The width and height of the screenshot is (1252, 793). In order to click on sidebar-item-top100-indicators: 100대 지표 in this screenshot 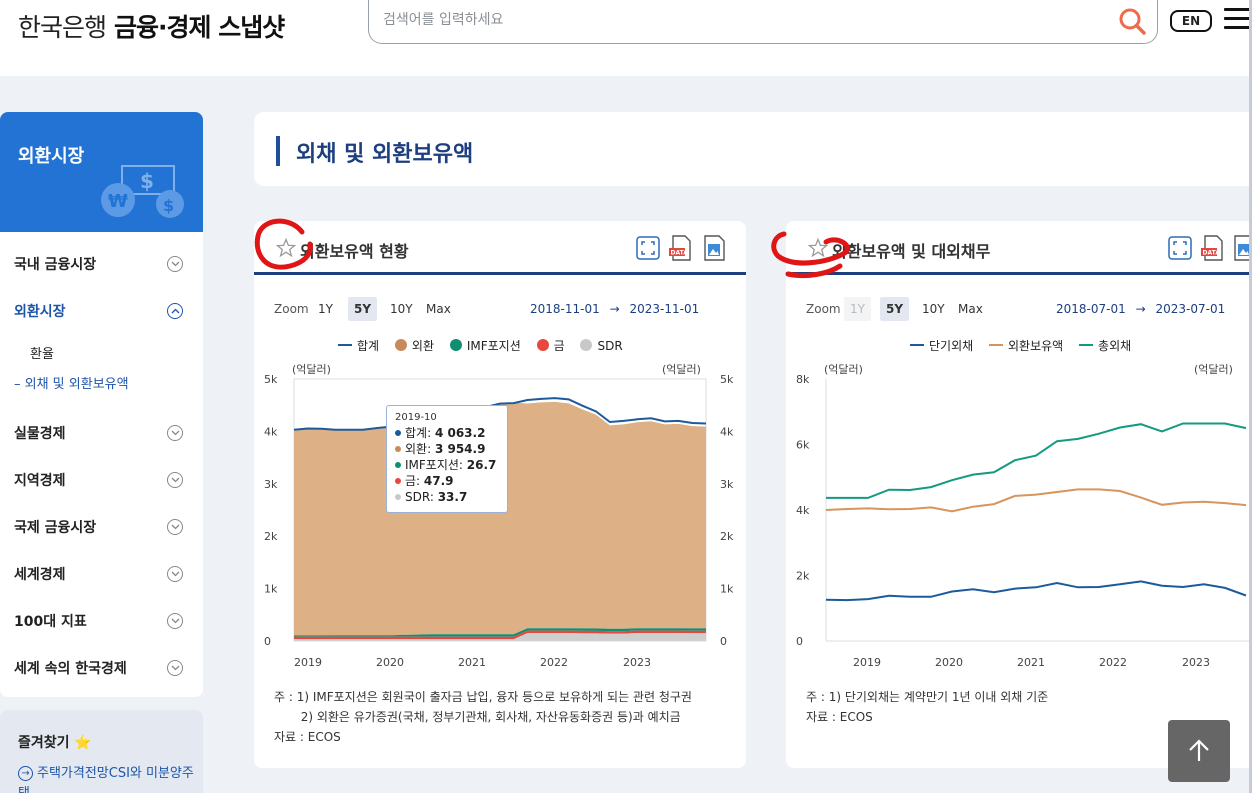, I will do `click(101, 621)`.